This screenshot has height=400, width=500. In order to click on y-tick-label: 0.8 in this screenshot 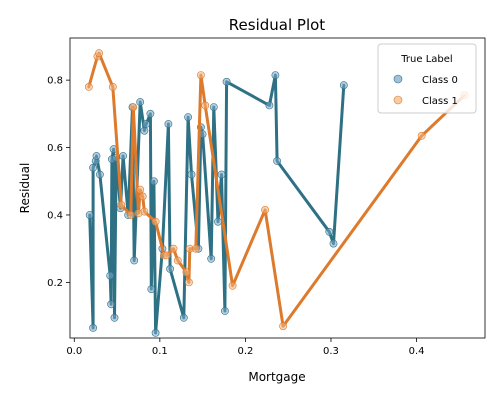, I will do `click(55, 81)`.